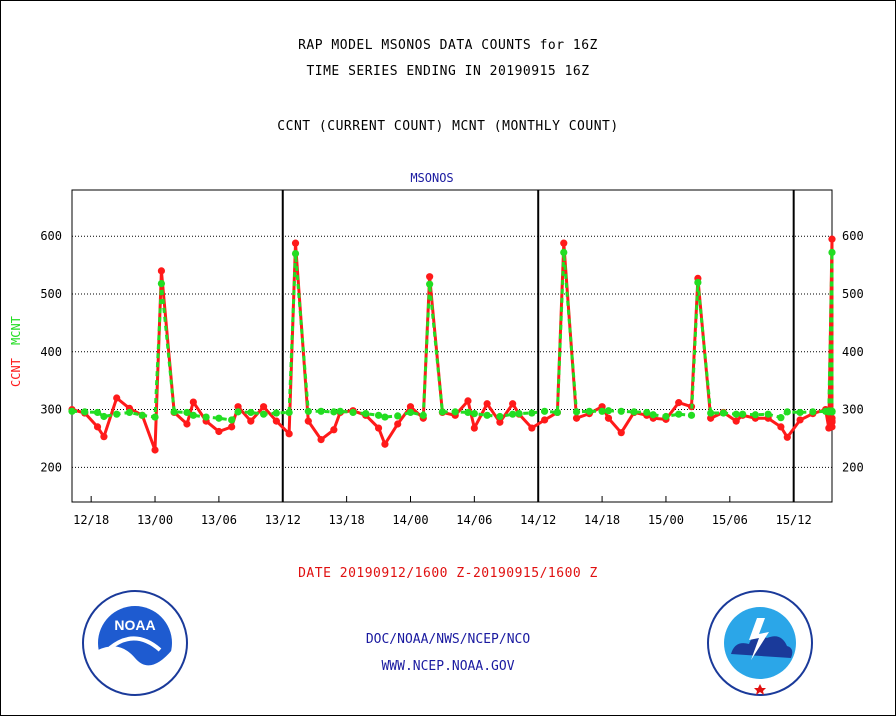 The height and width of the screenshot is (716, 896). Describe the element at coordinates (283, 520) in the screenshot. I see `x-tick-label: 13/12` at that location.